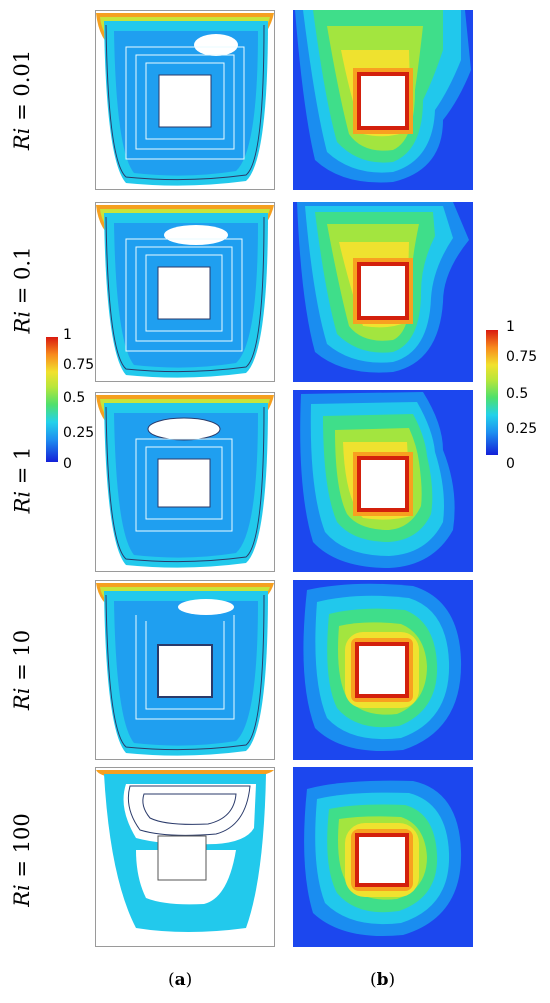 The height and width of the screenshot is (1003, 550). I want to click on row-label-ri-100: Ri = 100, so click(22, 860).